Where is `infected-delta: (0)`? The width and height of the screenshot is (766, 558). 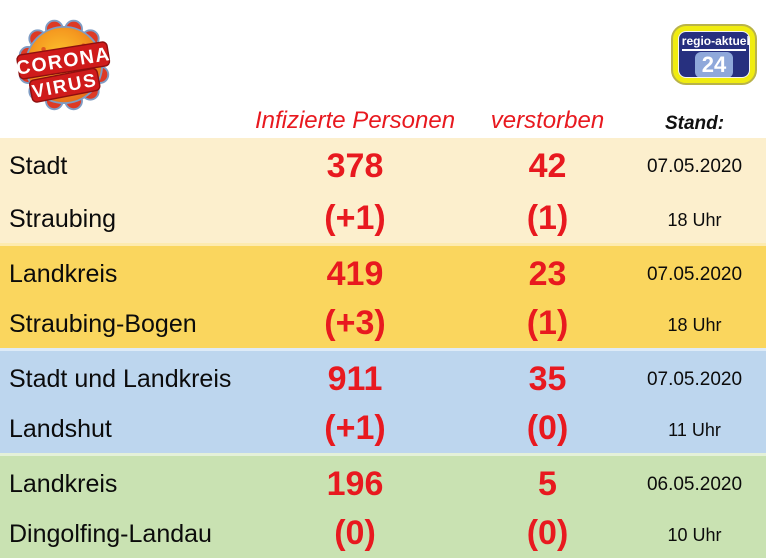 infected-delta: (0) is located at coordinates (355, 533).